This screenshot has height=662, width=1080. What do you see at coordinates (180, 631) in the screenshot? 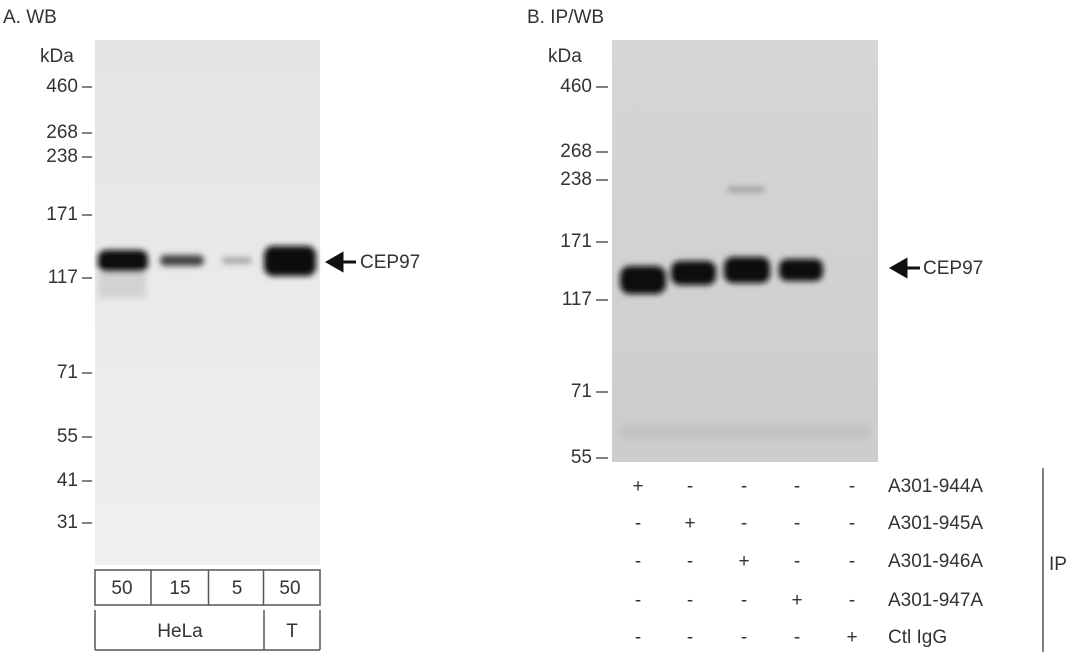
I see `group-label: HeLa` at bounding box center [180, 631].